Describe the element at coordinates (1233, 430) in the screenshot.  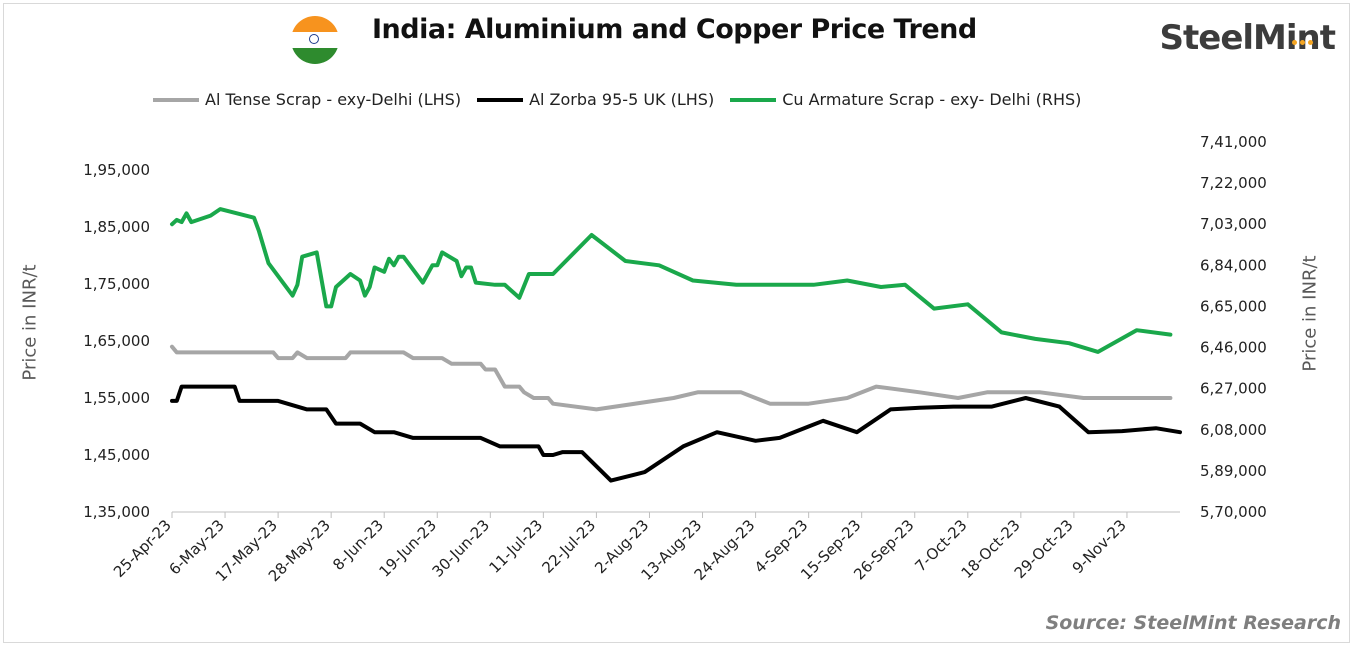
I see `y-right-tick-label: 6,08,000` at that location.